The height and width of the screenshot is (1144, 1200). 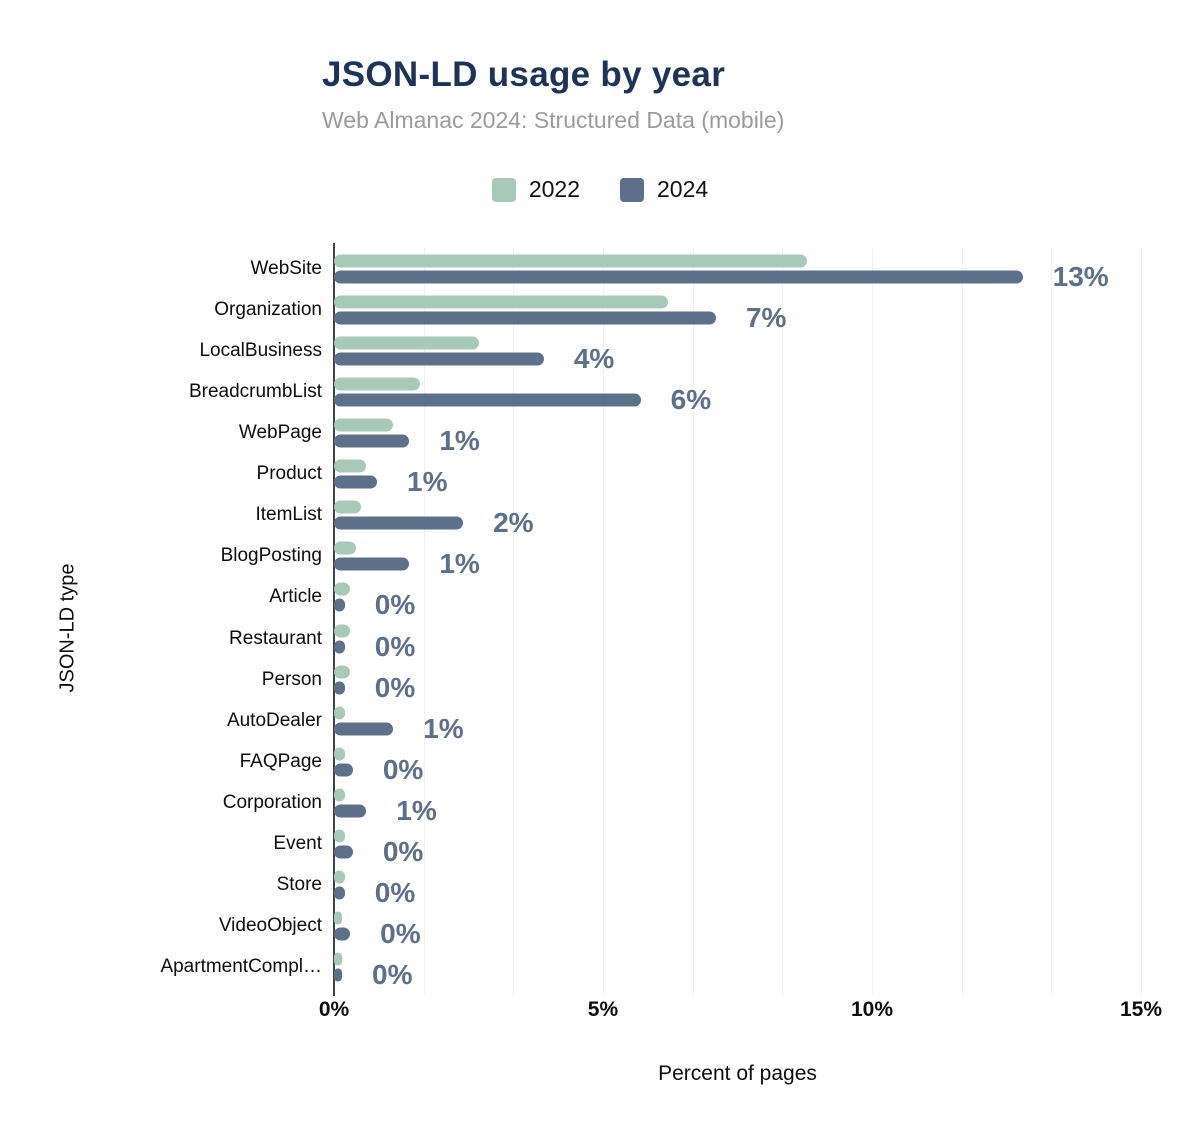 What do you see at coordinates (364, 425) in the screenshot?
I see `bar-2022-webpage` at bounding box center [364, 425].